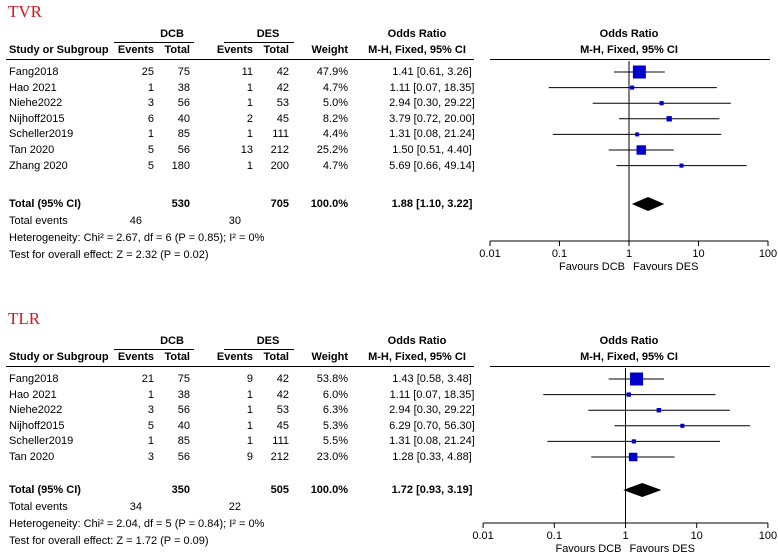 The height and width of the screenshot is (556, 778). What do you see at coordinates (335, 165) in the screenshot?
I see `study-weight: 4.7%` at bounding box center [335, 165].